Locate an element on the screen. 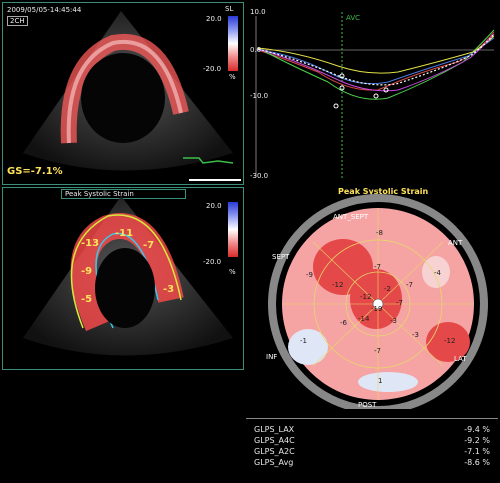  segment-value: -5 is located at coordinates (87, 299).